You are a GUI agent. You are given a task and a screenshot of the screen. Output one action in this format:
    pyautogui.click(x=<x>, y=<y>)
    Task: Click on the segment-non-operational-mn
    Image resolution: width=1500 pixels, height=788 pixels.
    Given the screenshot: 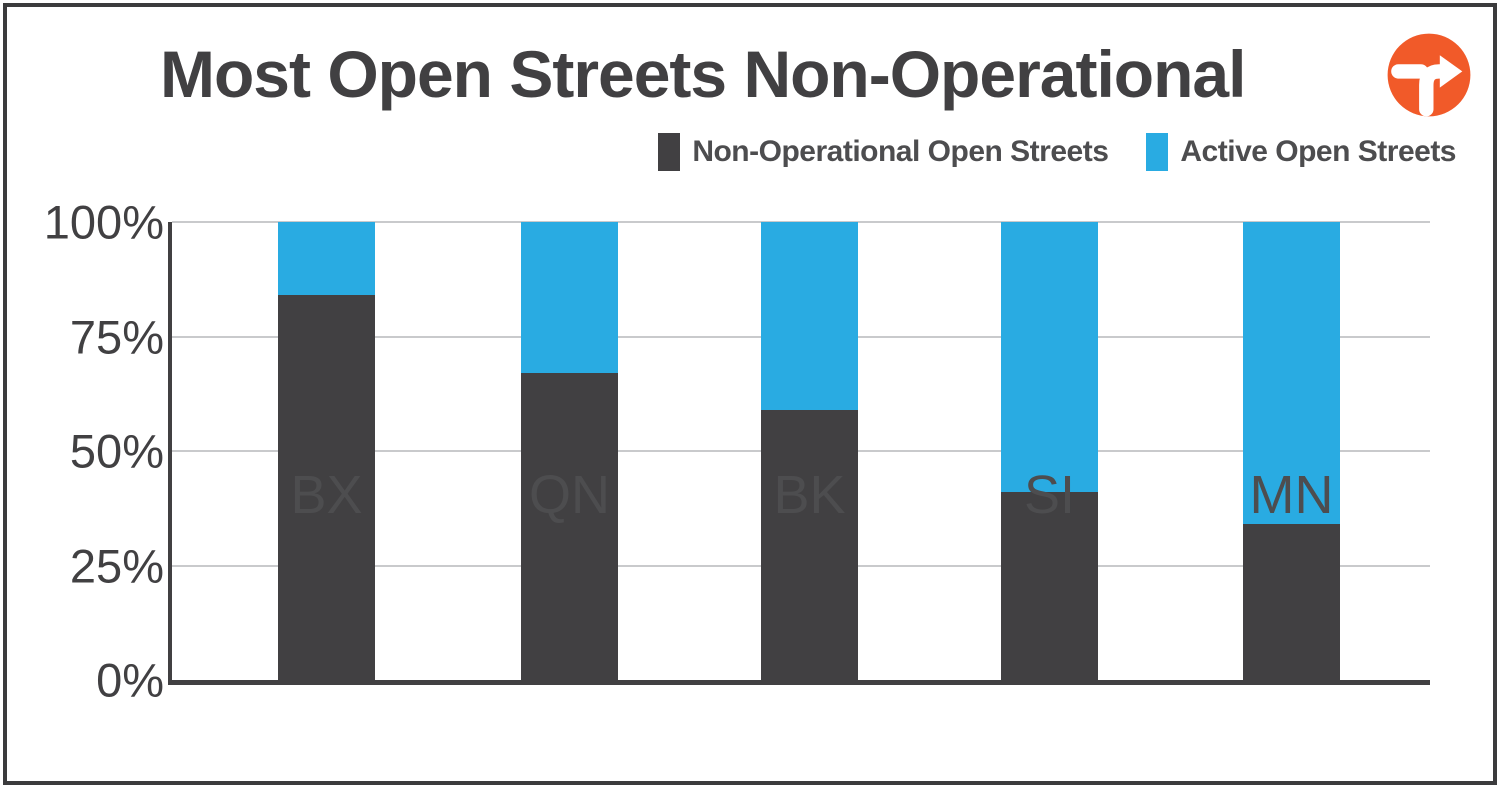 What is the action you would take?
    pyautogui.click(x=1291, y=602)
    